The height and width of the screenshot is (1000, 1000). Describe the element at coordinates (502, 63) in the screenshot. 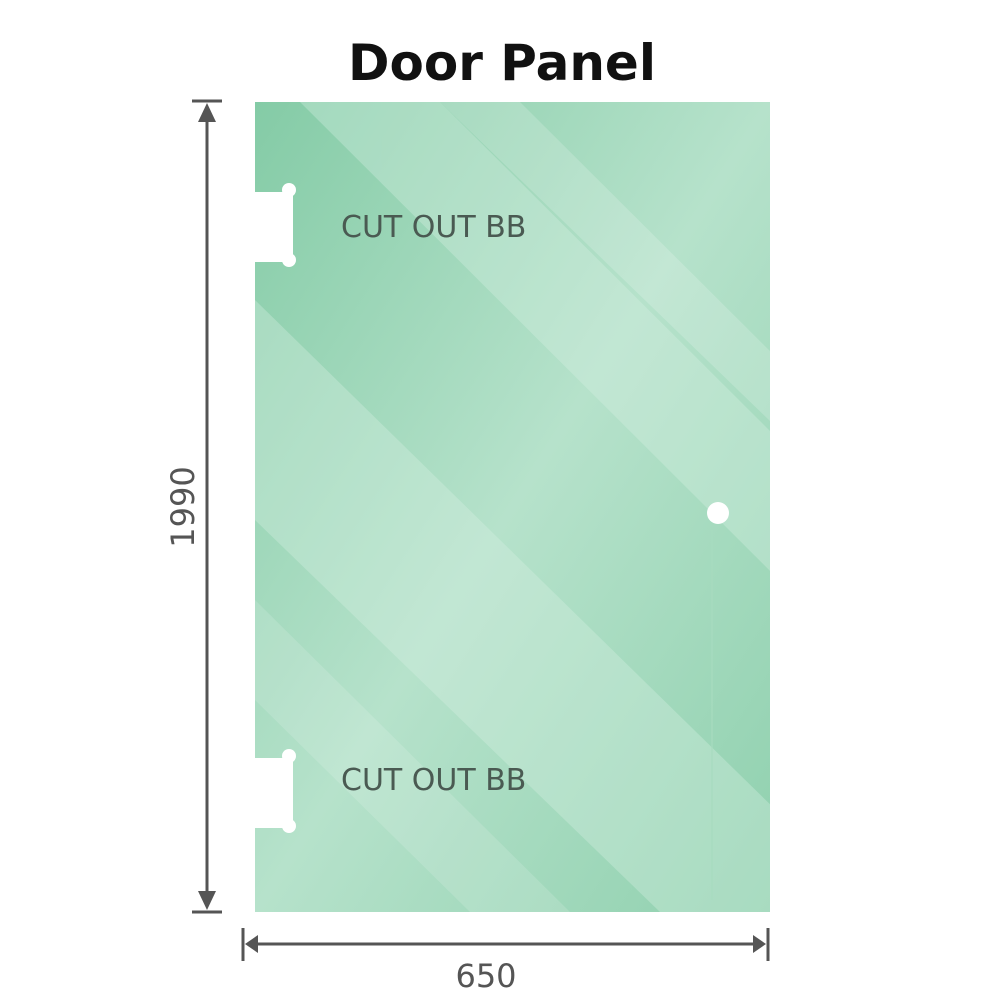

I see `diagram-title: Door Panel` at that location.